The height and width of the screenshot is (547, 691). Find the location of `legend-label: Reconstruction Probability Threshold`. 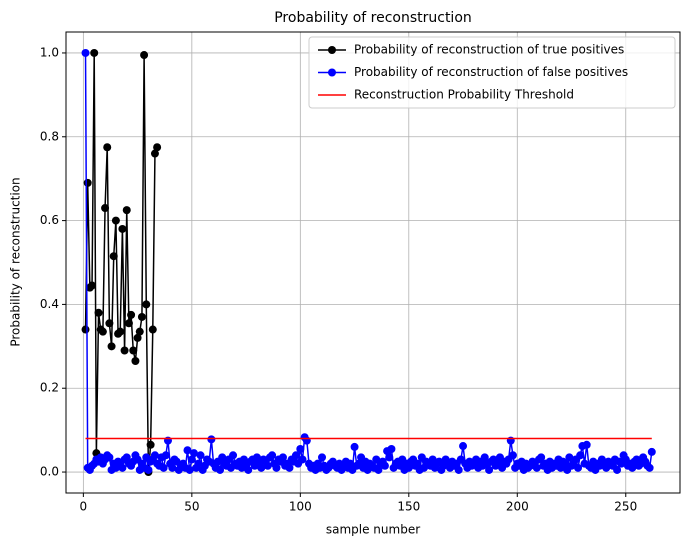

legend-label: Reconstruction Probability Threshold is located at coordinates (464, 95).